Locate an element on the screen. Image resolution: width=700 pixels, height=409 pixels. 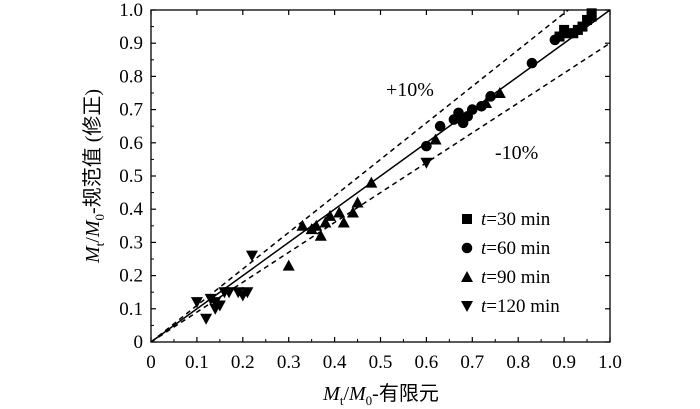
x-axis-label: Mt/M0-有限元 is located at coordinates (380, 395).